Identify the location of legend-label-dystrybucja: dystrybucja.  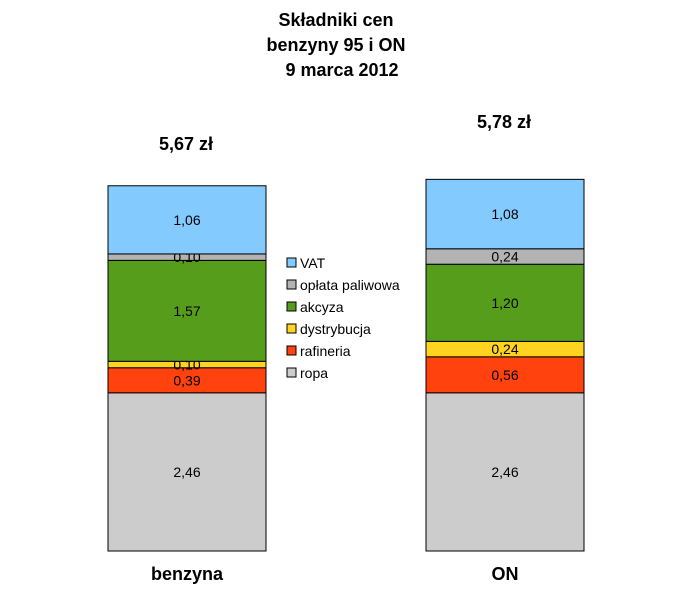
(335, 329).